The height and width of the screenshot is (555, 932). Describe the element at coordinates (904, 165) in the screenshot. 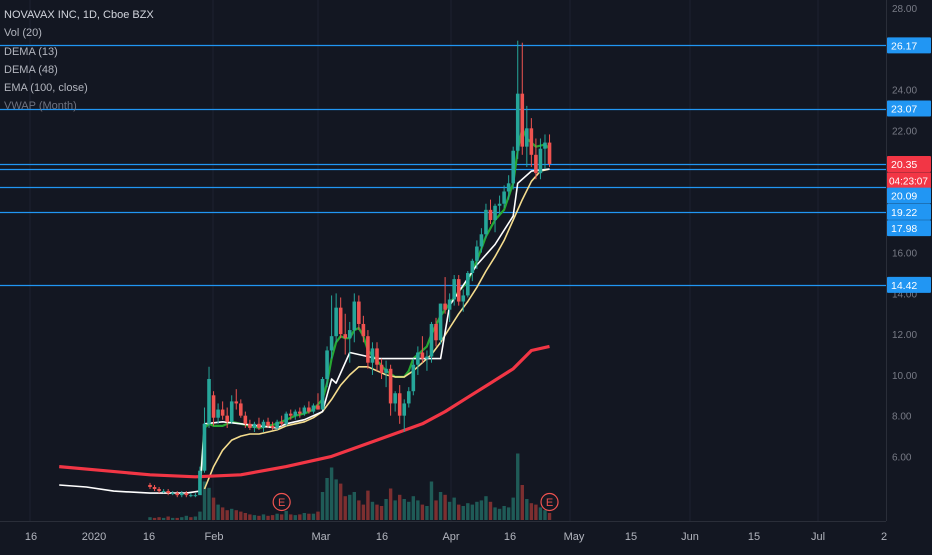

I see `price-tag-label: 20.35` at that location.